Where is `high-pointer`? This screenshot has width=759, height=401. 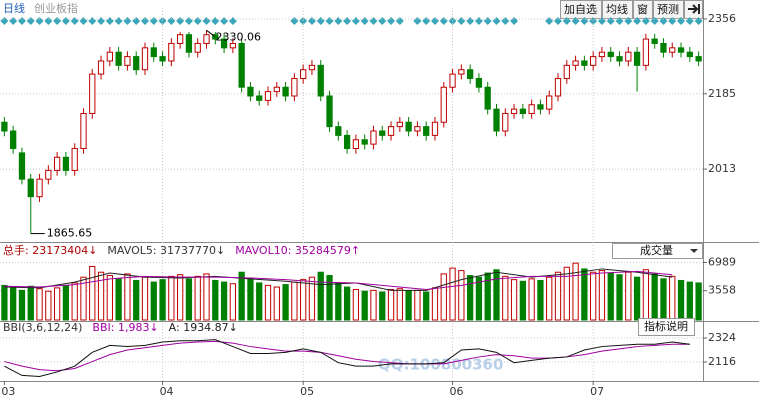 high-pointer is located at coordinates (210, 33).